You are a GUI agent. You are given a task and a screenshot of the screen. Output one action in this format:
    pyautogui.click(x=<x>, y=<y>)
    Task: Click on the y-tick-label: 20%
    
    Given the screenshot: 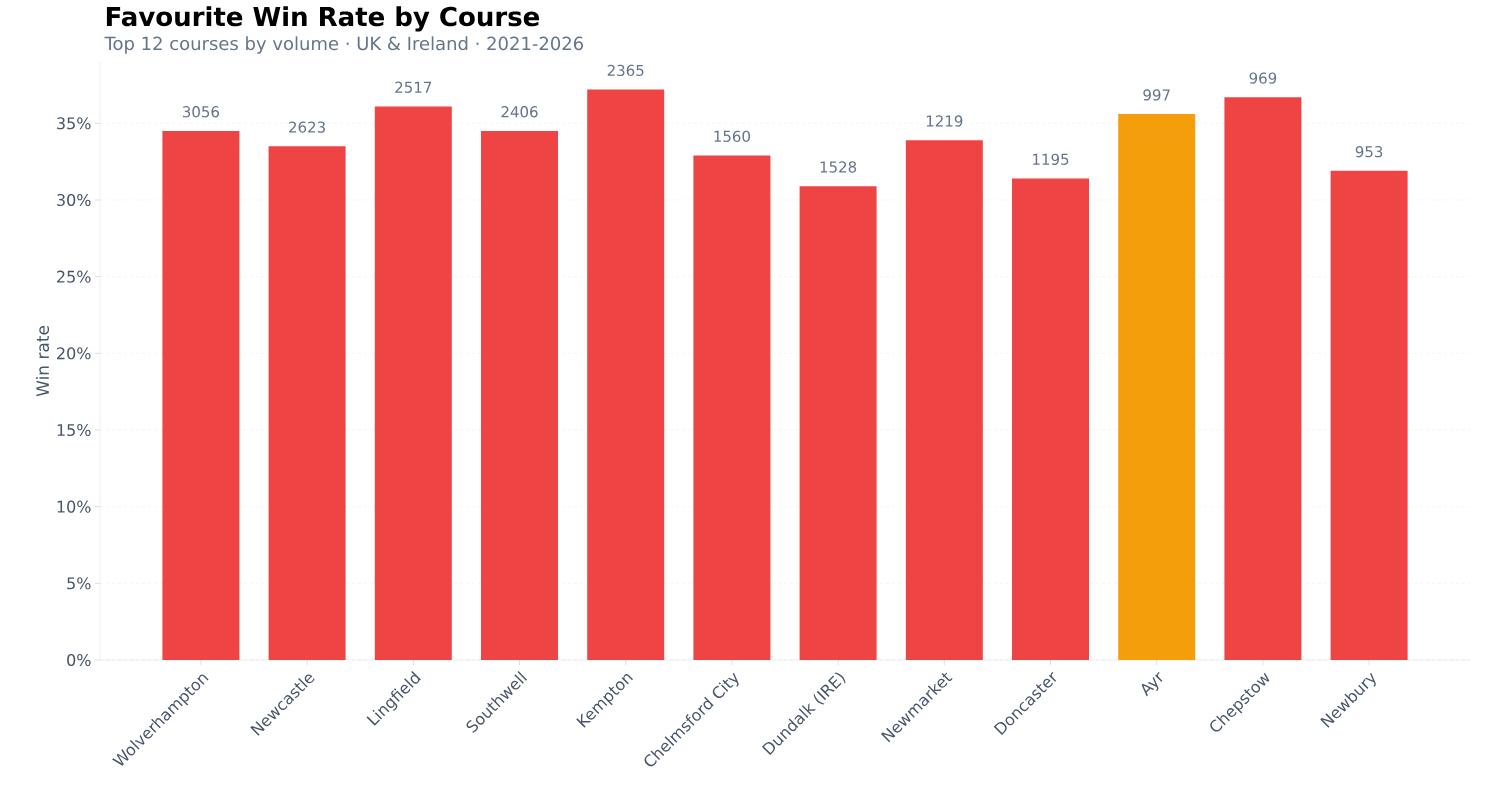 What is the action you would take?
    pyautogui.click(x=74, y=353)
    